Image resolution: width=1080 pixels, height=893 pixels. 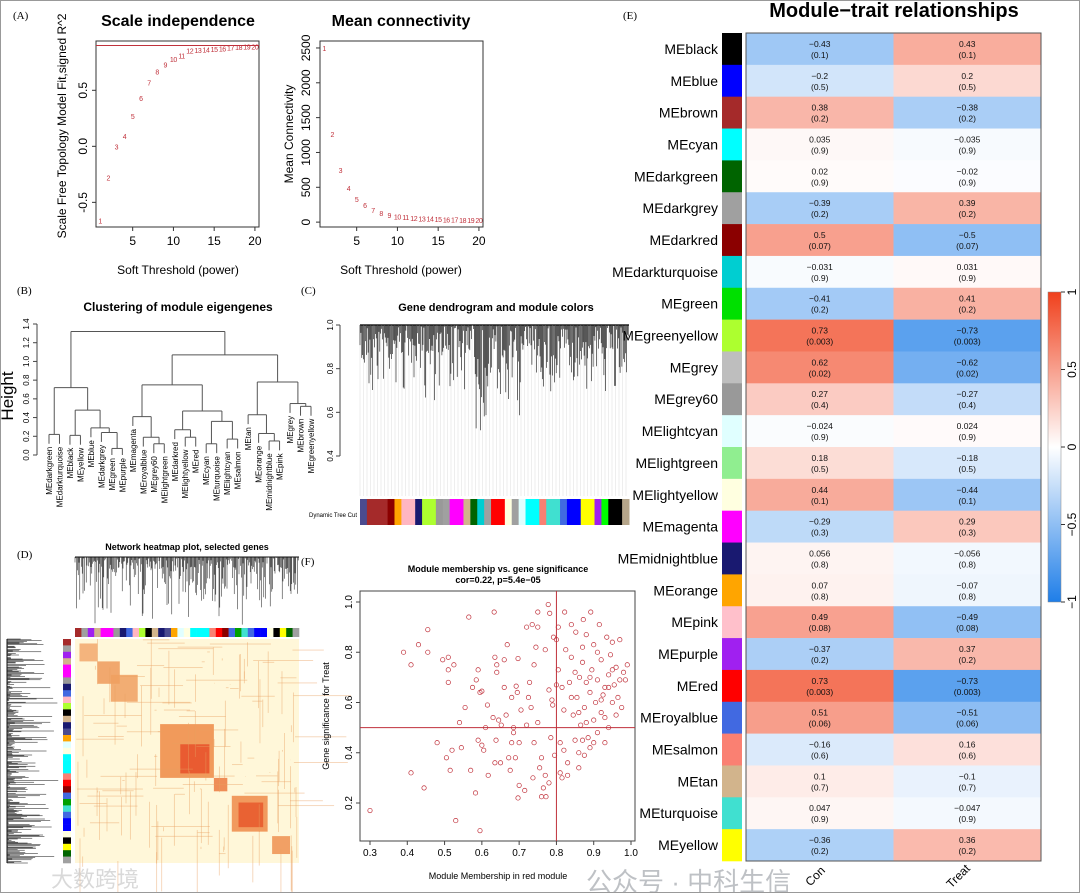 What do you see at coordinates (185, 473) in the screenshot?
I see `leaf-label-melightyellow: MElightyellow` at bounding box center [185, 473].